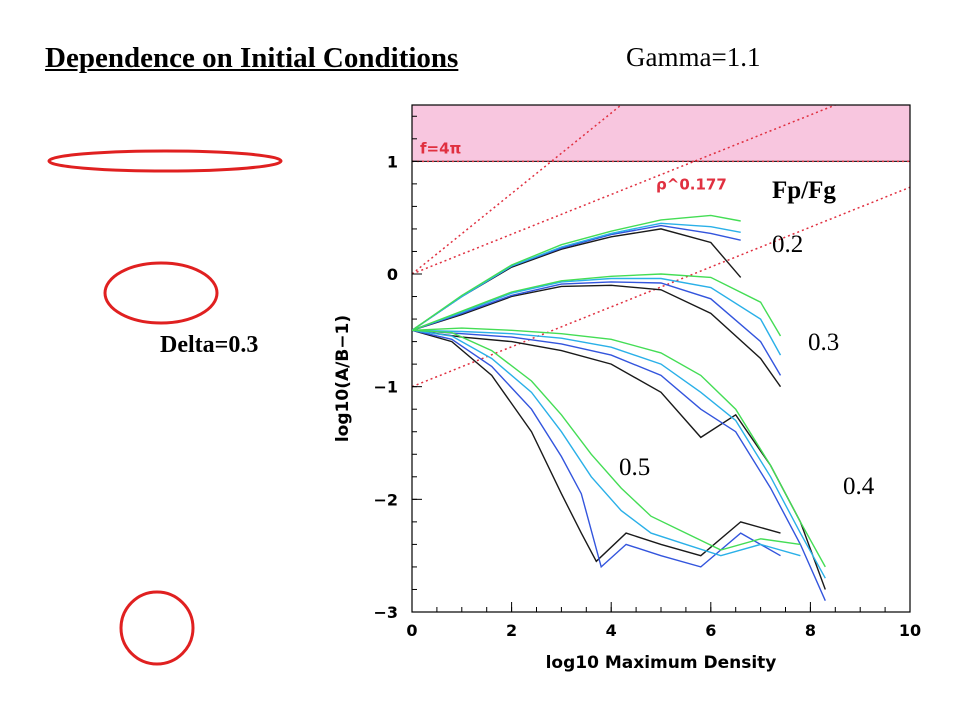  I want to click on group-label-05: 0.5, so click(634, 467).